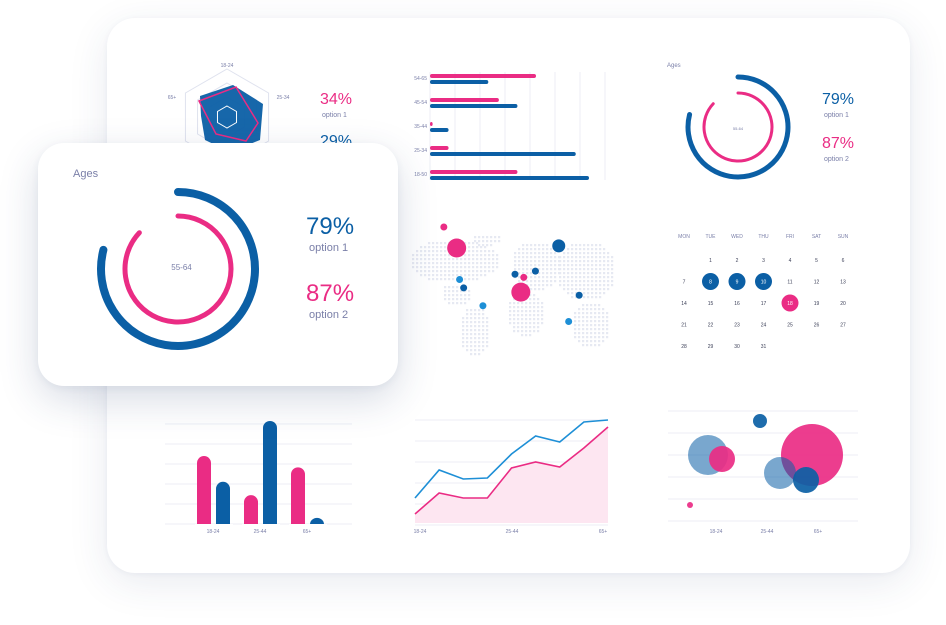 This screenshot has height=625, width=946. What do you see at coordinates (603, 532) in the screenshot?
I see `area-x-tick: 65+` at bounding box center [603, 532].